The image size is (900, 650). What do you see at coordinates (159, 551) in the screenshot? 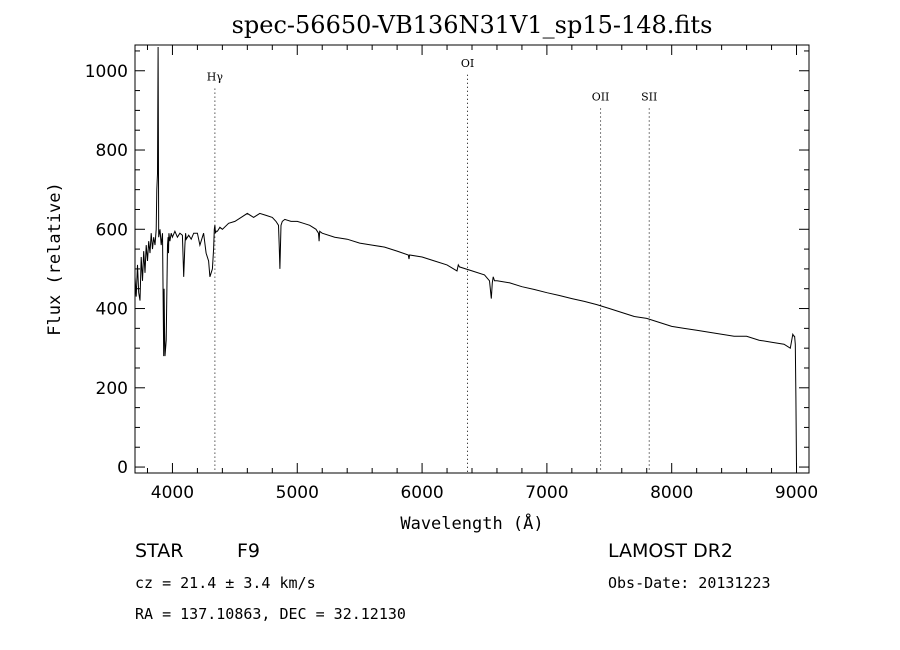
I see `object-type: STAR` at bounding box center [159, 551].